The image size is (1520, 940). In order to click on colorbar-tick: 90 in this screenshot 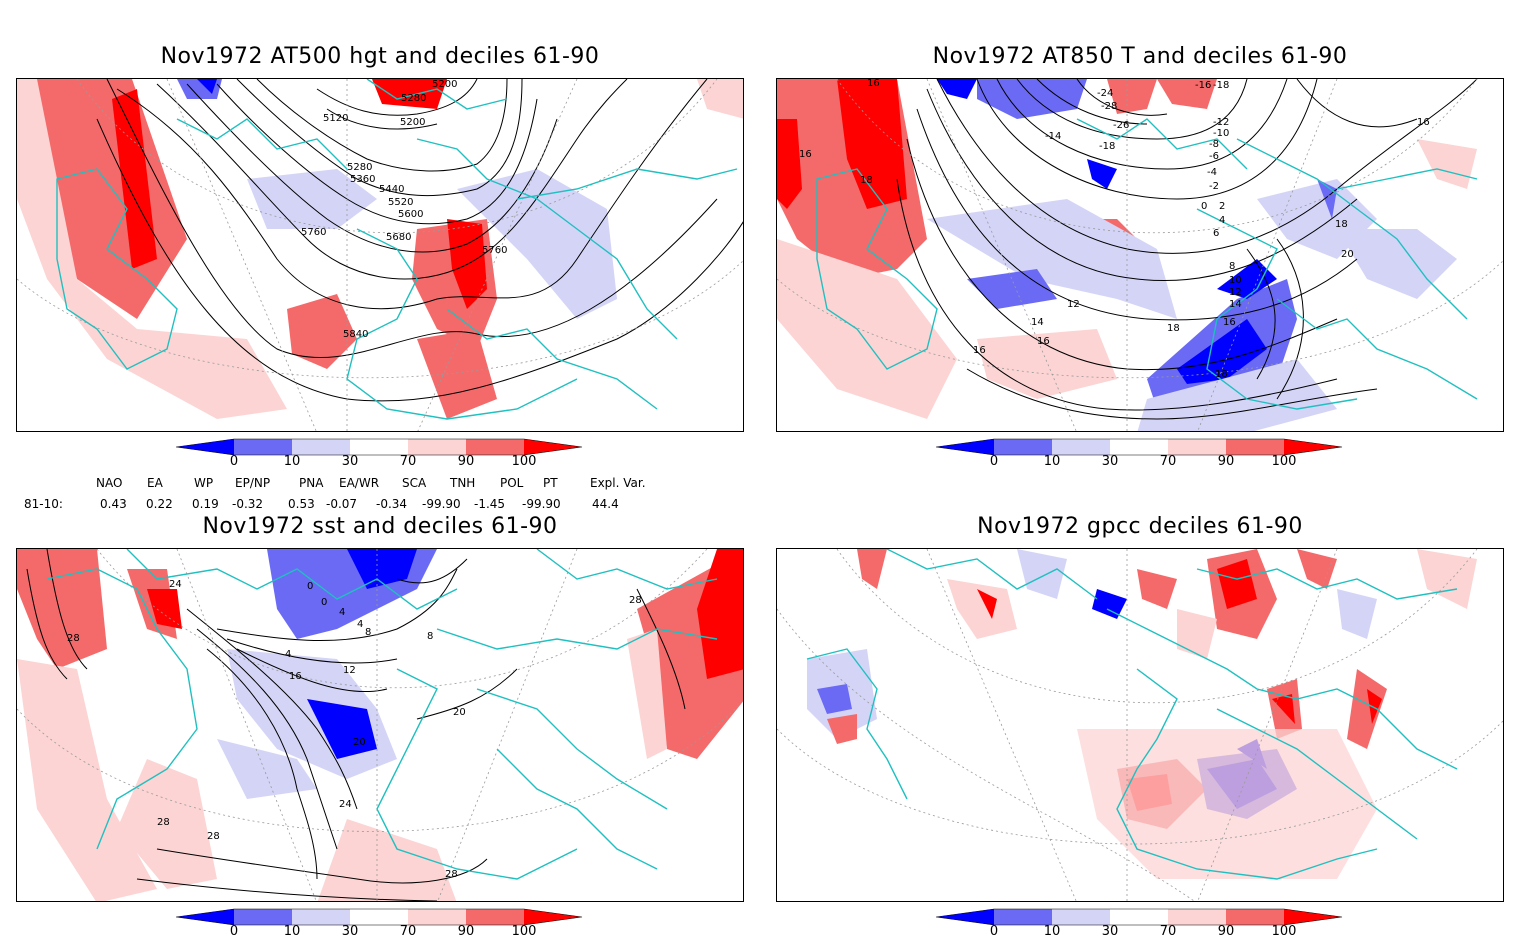, I will do `click(1226, 931)`.